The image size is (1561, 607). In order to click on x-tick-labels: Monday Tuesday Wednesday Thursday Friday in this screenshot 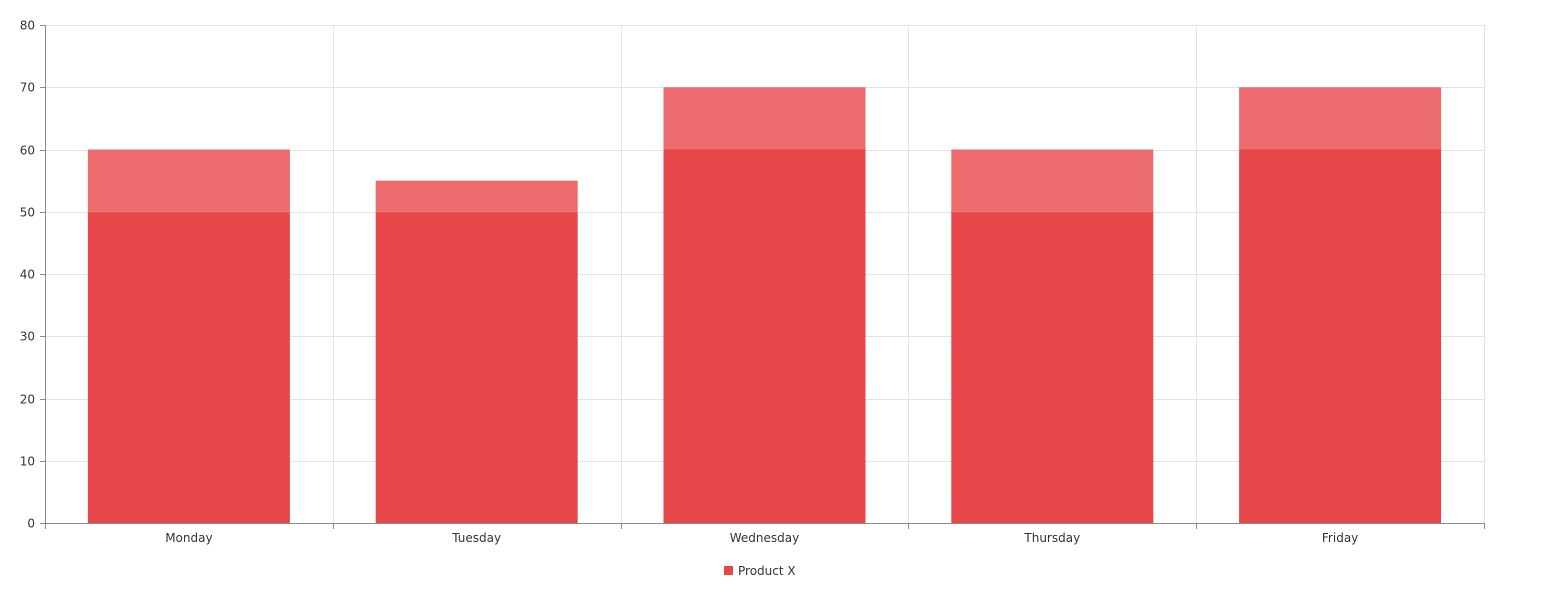, I will do `click(761, 538)`.